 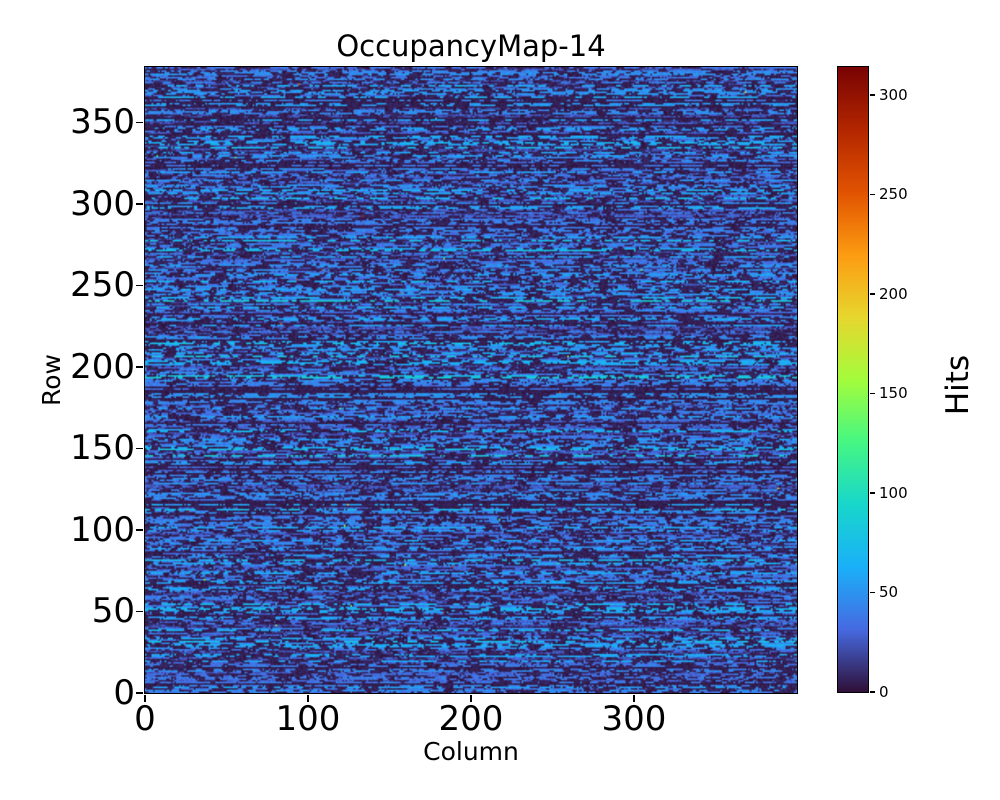 What do you see at coordinates (471, 46) in the screenshot?
I see `chart-title: OccupancyMap-14` at bounding box center [471, 46].